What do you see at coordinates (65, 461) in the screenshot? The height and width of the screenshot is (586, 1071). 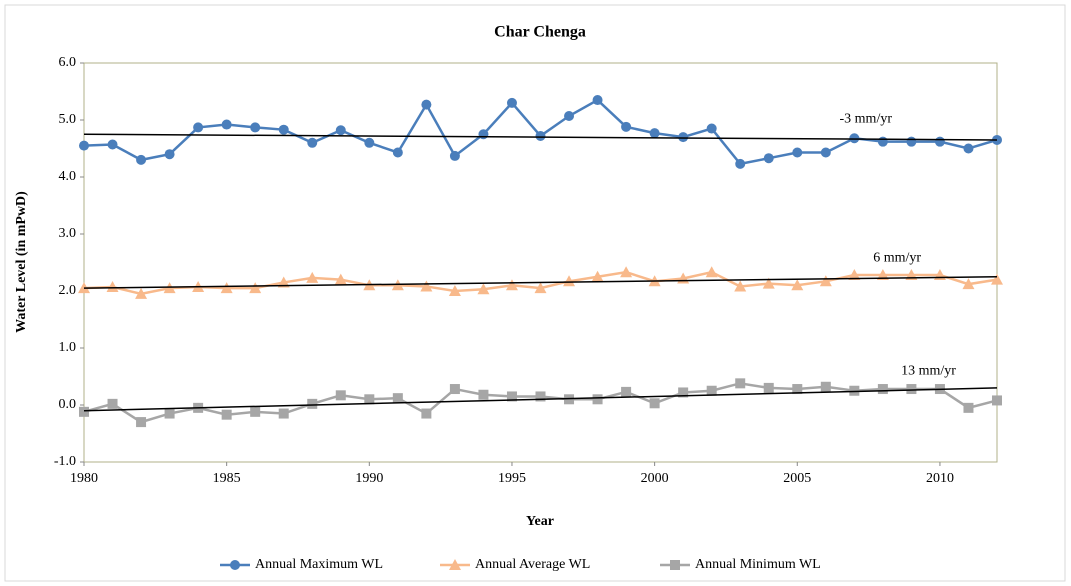 I see `y-tick-label: -1.0` at bounding box center [65, 461].